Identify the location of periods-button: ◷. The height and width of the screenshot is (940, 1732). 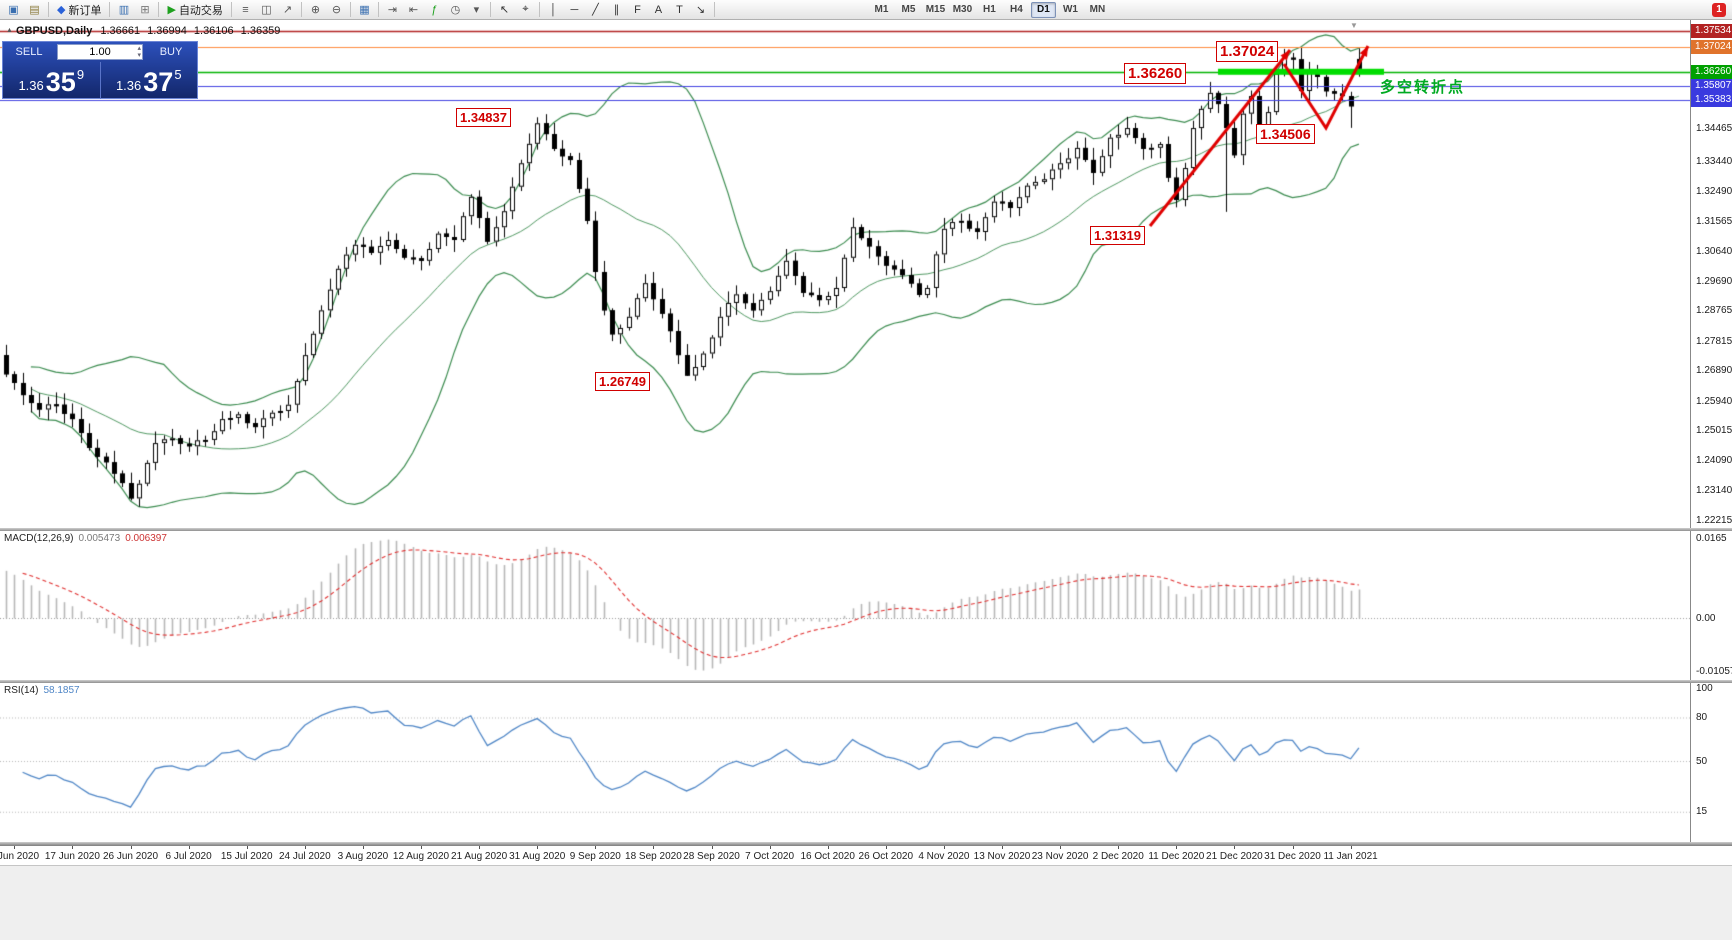
(455, 9).